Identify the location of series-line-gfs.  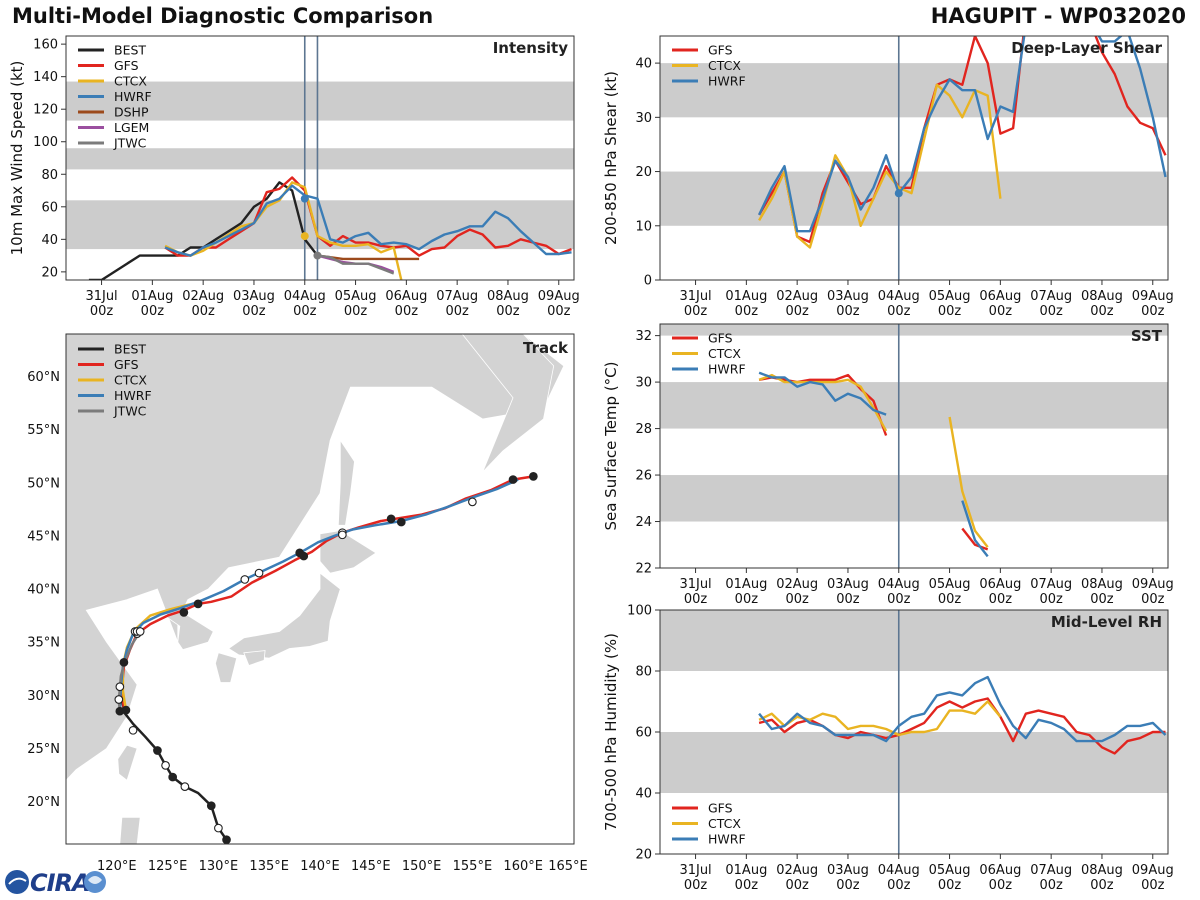
(975, 539).